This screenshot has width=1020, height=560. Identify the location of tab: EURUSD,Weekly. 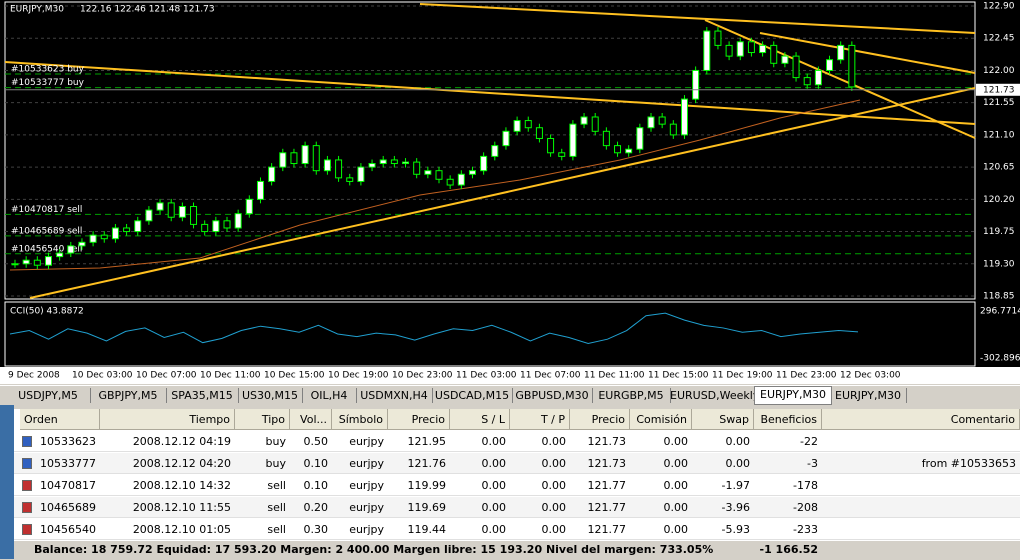
(715, 395).